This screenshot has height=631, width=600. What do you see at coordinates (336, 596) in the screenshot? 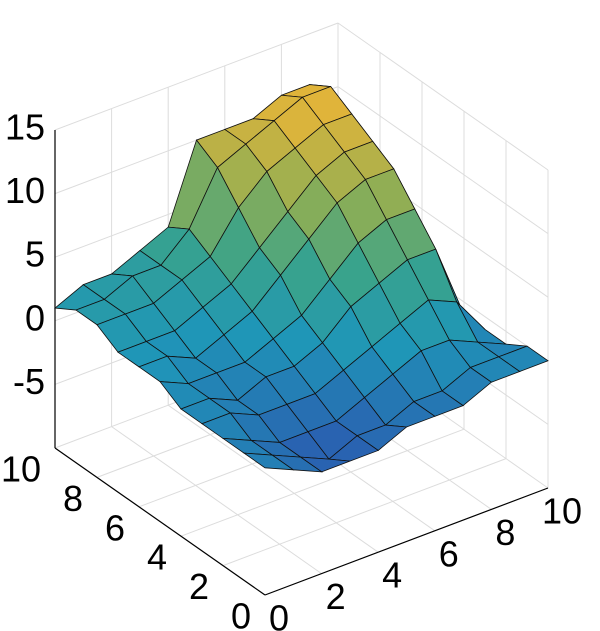
I see `x-tick-label: 2` at bounding box center [336, 596].